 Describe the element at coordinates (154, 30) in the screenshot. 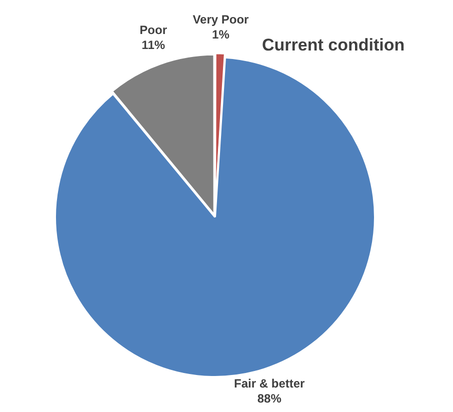

I see `slice-label: Poor` at that location.